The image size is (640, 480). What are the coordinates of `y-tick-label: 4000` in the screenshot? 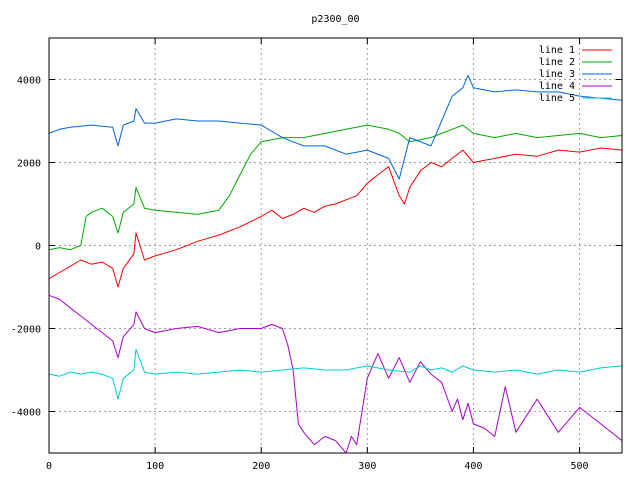 It's located at (29, 81).